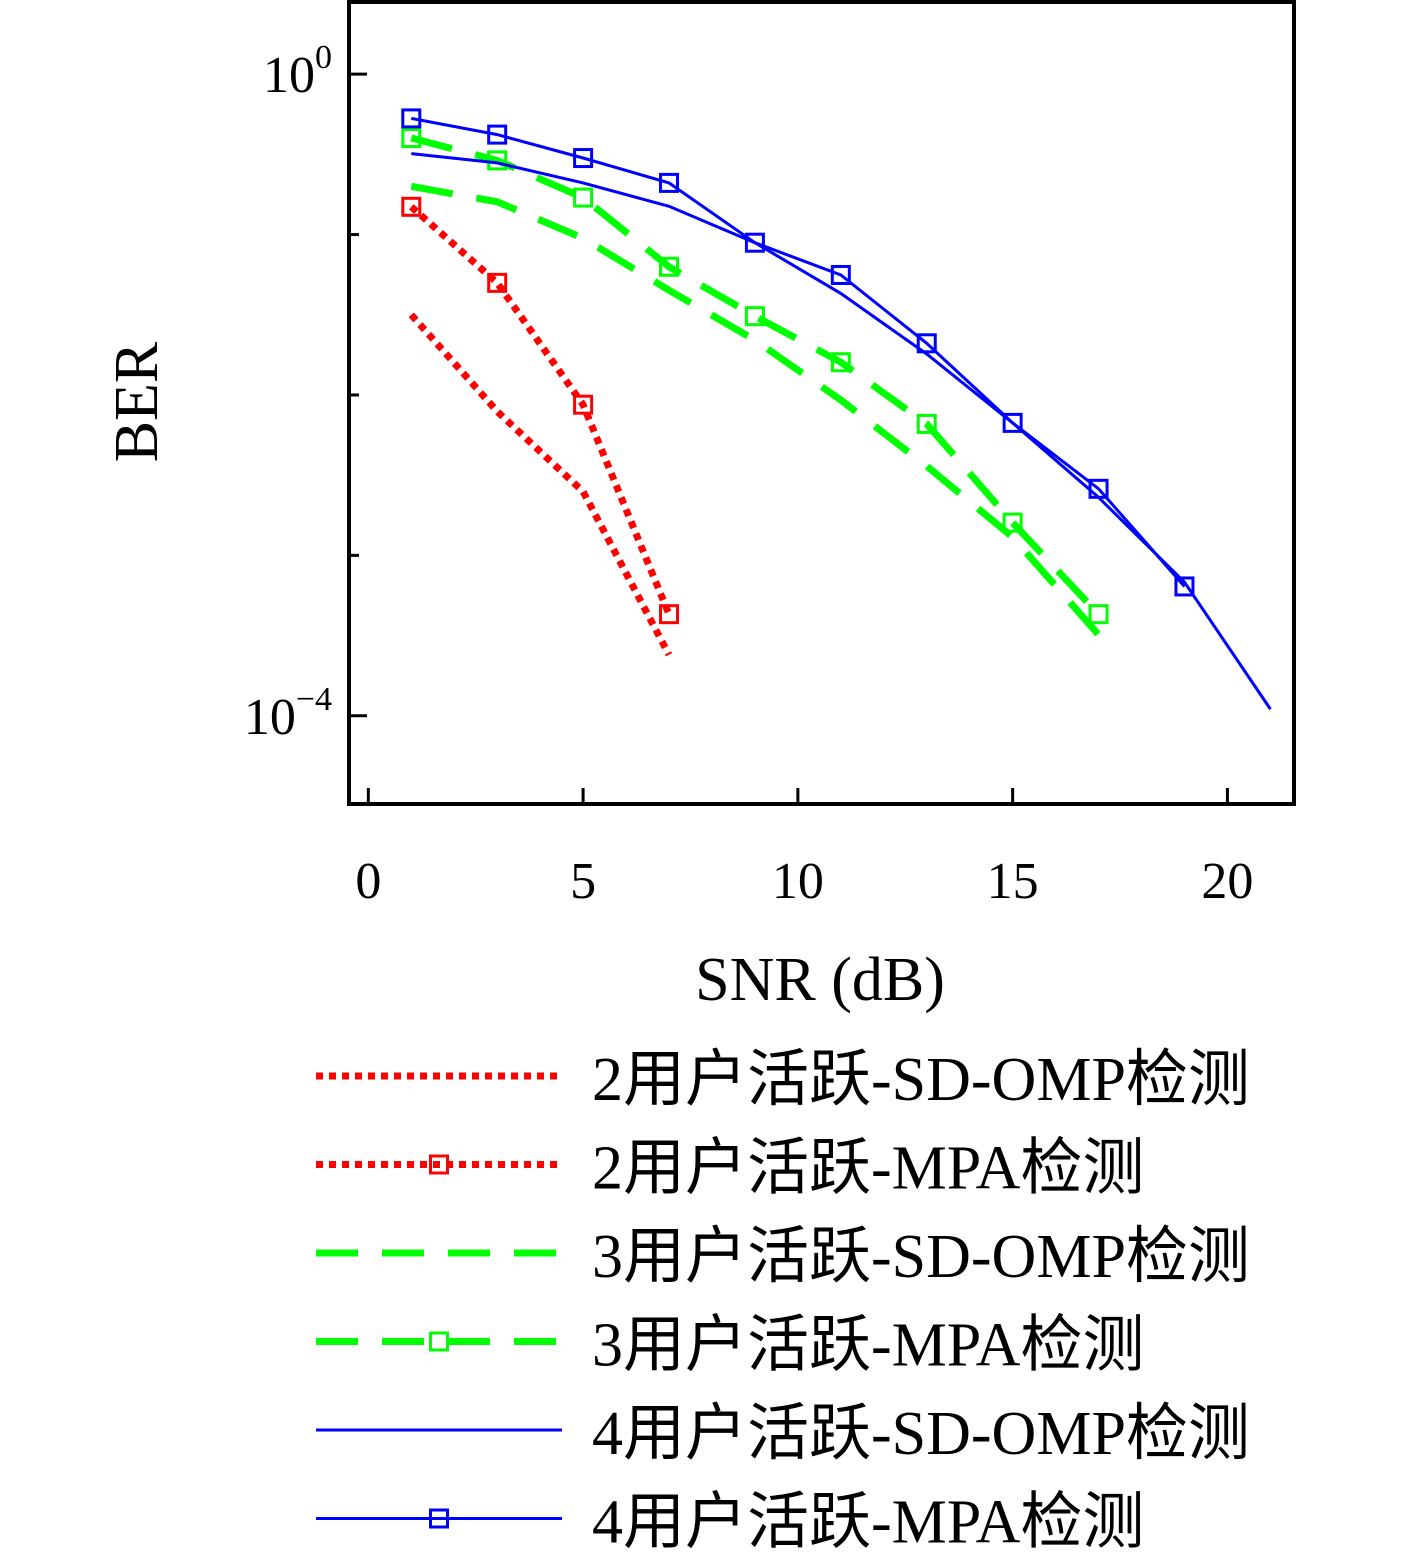 The width and height of the screenshot is (1417, 1566). I want to click on legend-entry-label: 2用户活跃-MPA检测, so click(868, 1169).